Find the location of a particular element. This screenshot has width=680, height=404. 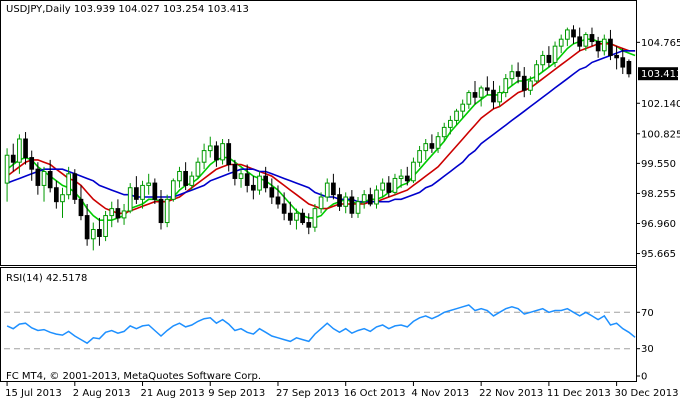

price-tick-label: 100.825 is located at coordinates (660, 134).